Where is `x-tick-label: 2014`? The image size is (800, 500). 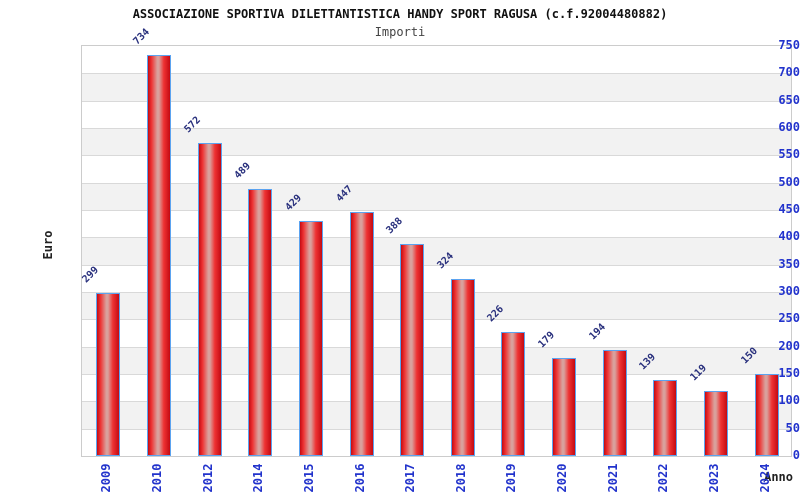 x-tick-label: 2014 is located at coordinates (258, 478).